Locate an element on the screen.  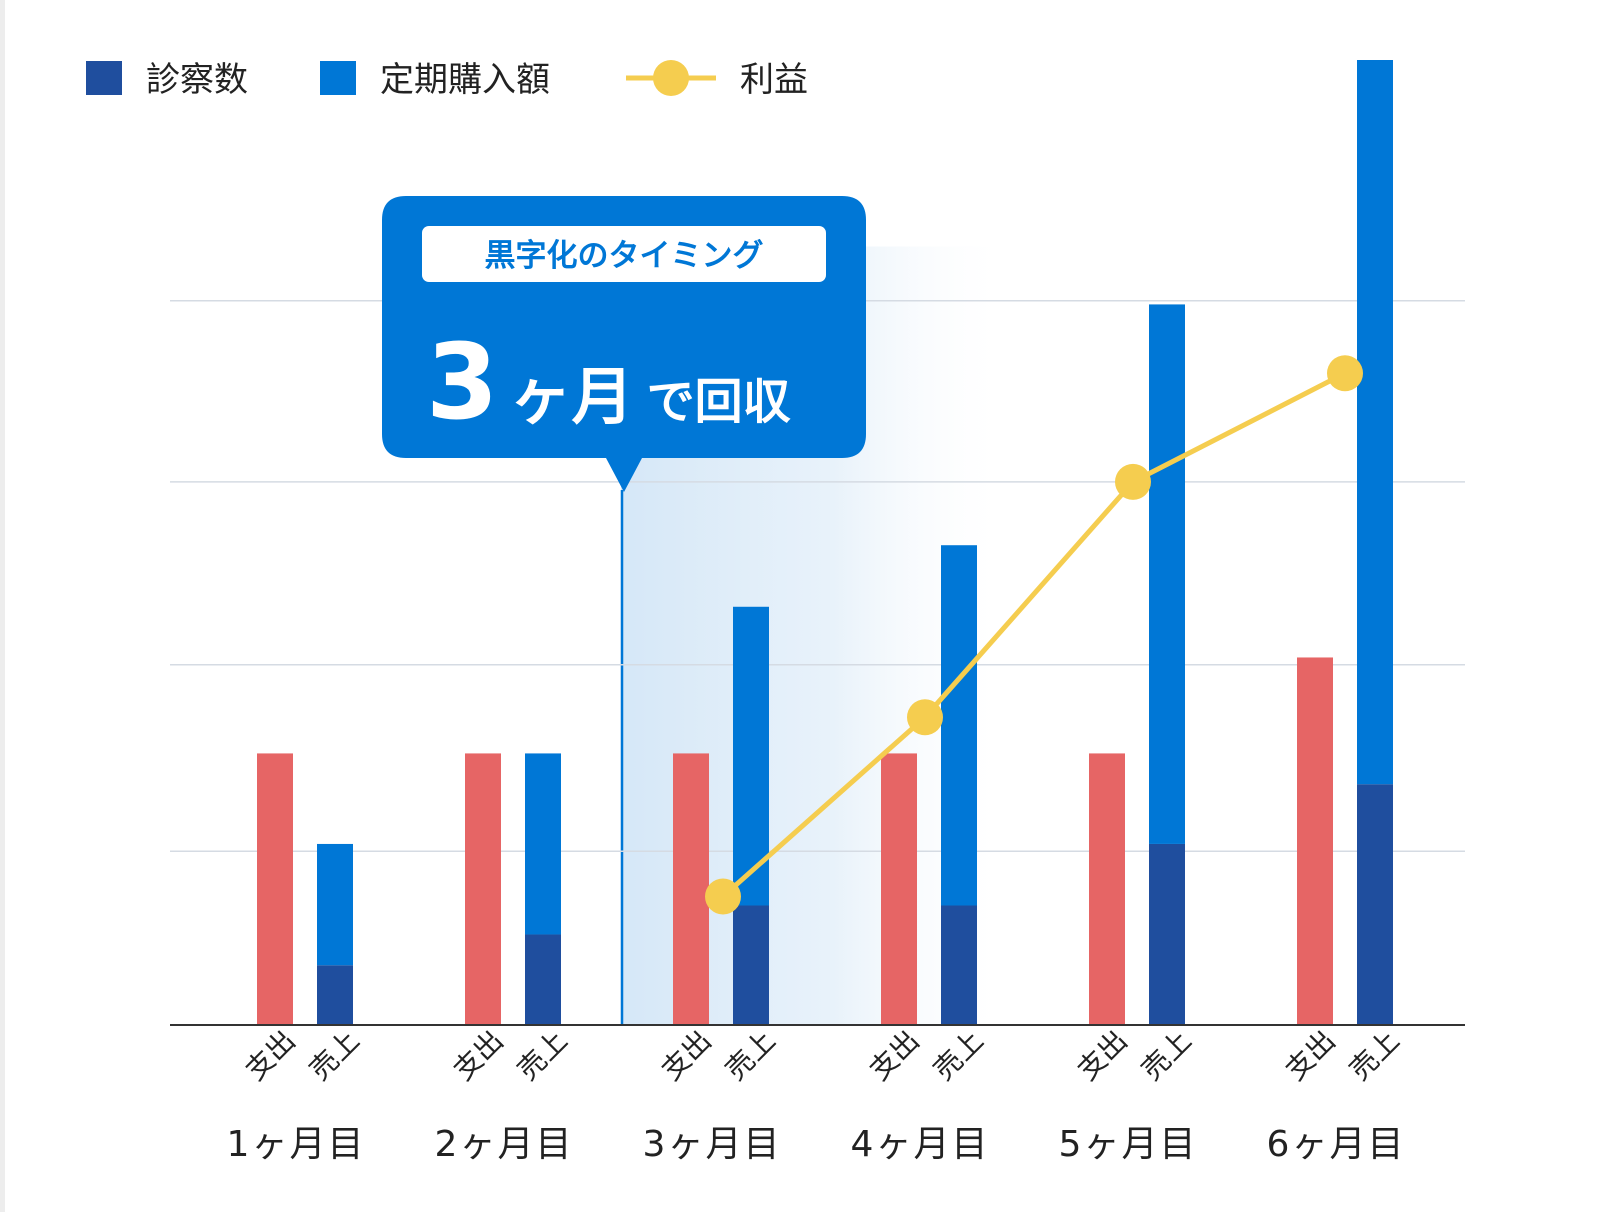
legend-swatch-profit-marker is located at coordinates (671, 78).